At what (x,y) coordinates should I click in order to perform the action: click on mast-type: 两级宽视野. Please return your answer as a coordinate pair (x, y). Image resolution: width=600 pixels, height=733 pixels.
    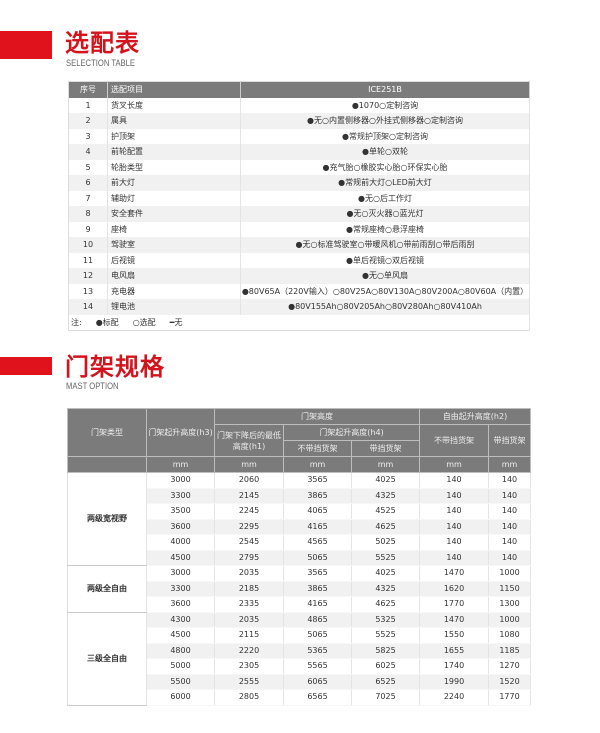
    Looking at the image, I should click on (107, 519).